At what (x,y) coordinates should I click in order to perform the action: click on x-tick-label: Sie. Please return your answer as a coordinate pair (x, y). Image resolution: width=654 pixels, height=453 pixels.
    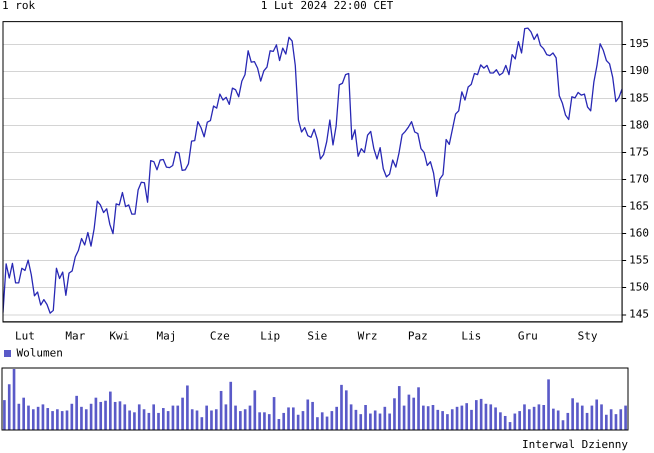
    Looking at the image, I should click on (317, 335).